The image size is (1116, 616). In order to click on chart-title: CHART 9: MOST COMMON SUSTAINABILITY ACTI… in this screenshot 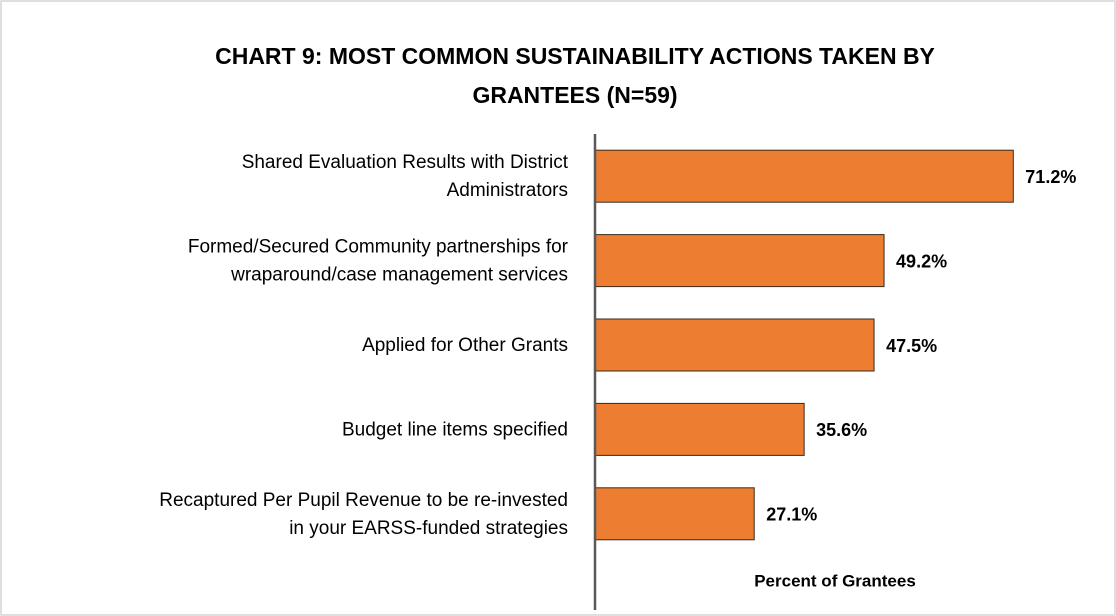, I will do `click(575, 75)`.